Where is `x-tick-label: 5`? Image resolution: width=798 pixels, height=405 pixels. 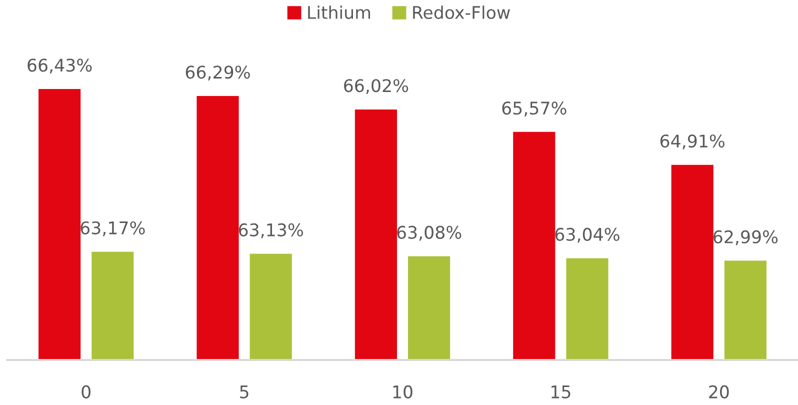 x-tick-label: 5 is located at coordinates (244, 392).